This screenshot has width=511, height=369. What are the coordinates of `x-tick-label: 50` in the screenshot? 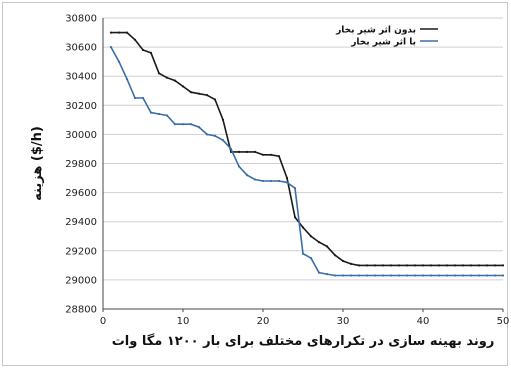 It's located at (503, 321).